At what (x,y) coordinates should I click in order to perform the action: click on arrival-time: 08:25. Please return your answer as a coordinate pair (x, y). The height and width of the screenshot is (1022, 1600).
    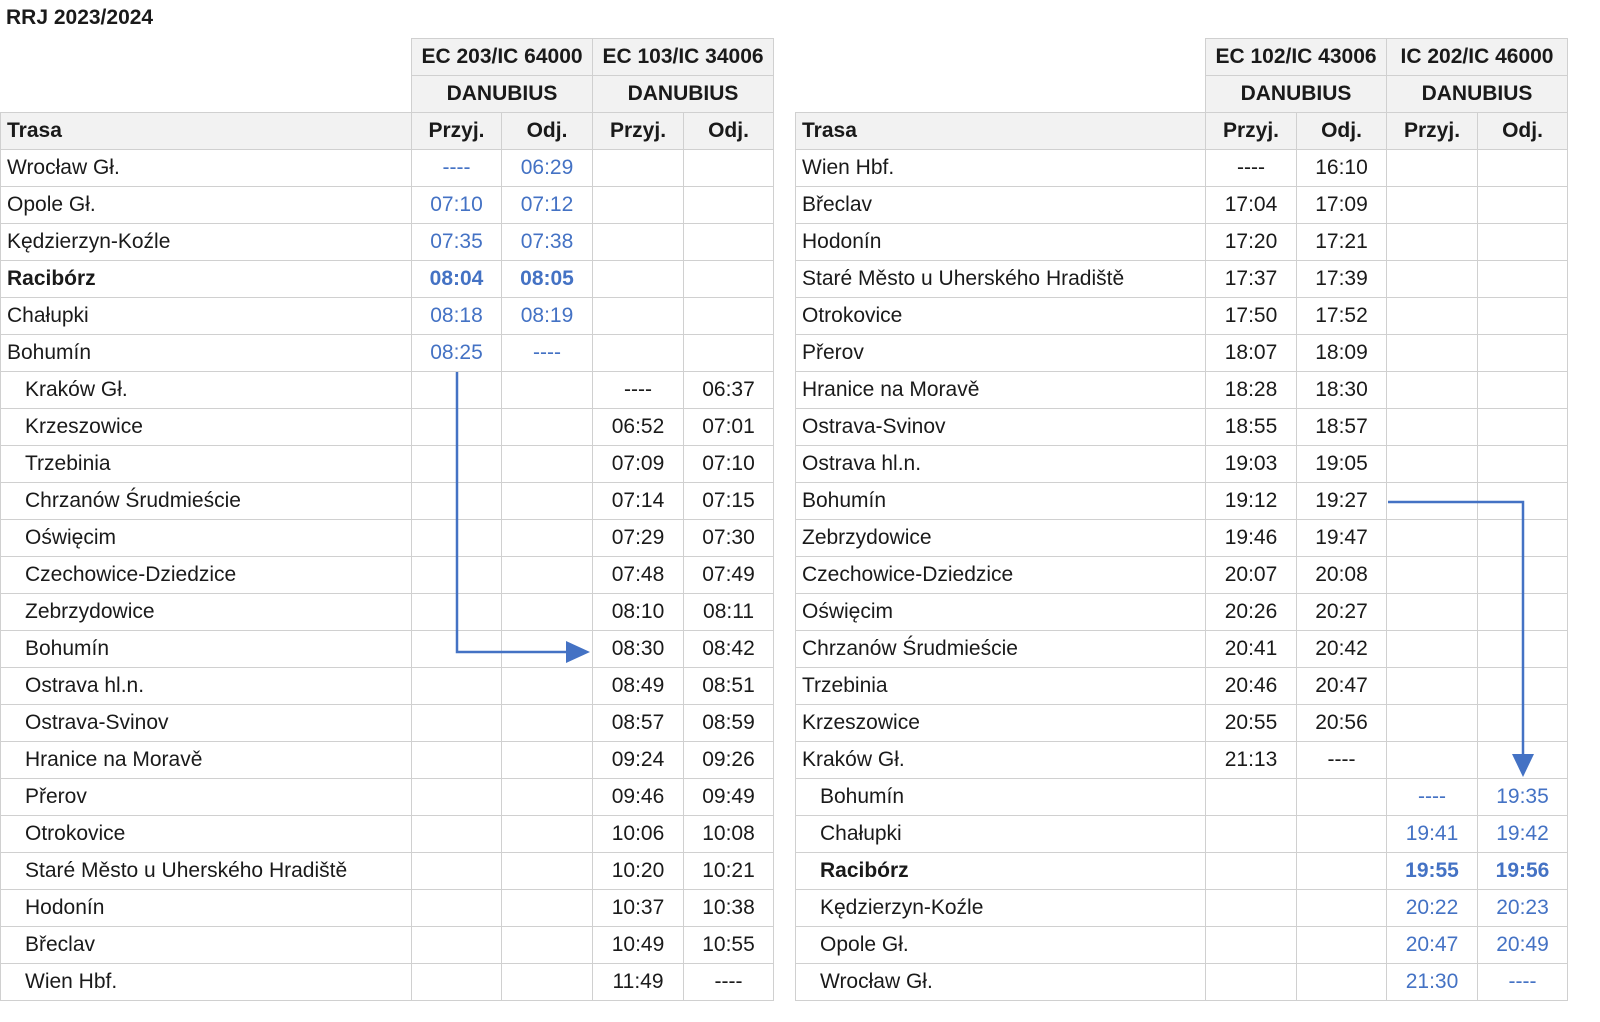
    Looking at the image, I should click on (456, 353).